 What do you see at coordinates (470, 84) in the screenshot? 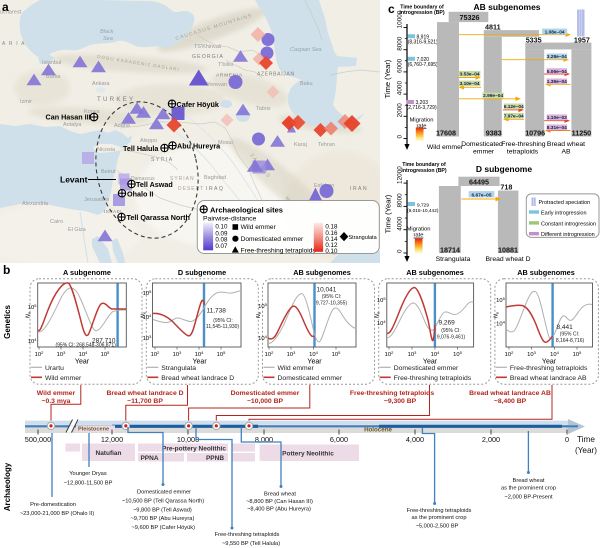
I see `svg-text: 3.10e–04` at bounding box center [470, 84].